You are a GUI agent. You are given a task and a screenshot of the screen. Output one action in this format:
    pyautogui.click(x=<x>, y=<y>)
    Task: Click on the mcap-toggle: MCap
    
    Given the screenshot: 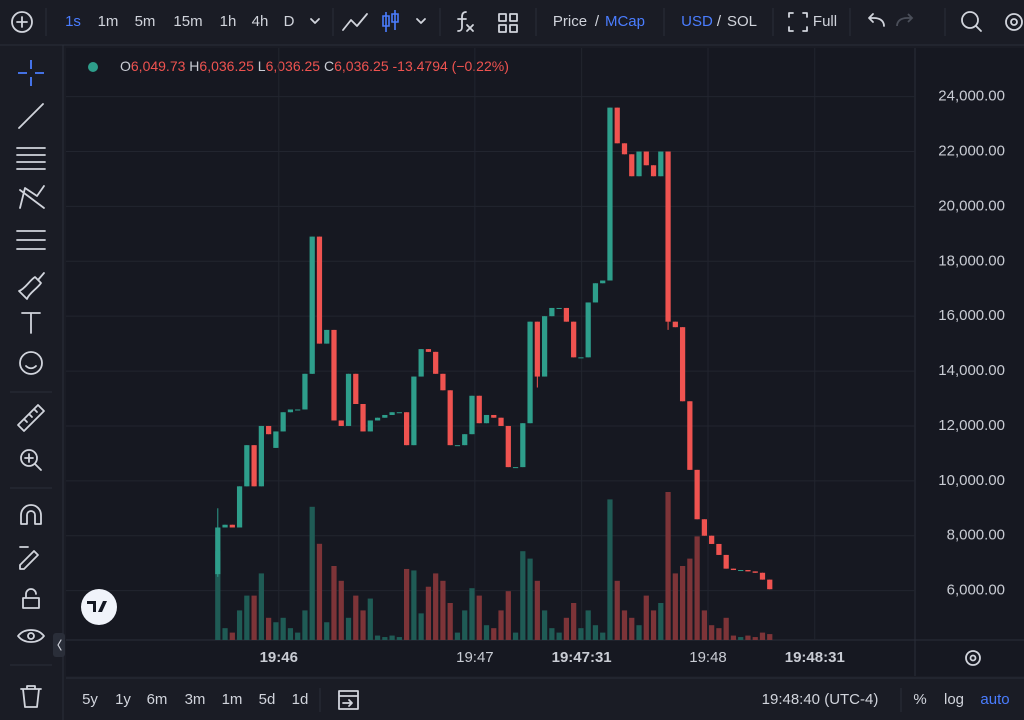 What is the action you would take?
    pyautogui.click(x=625, y=21)
    